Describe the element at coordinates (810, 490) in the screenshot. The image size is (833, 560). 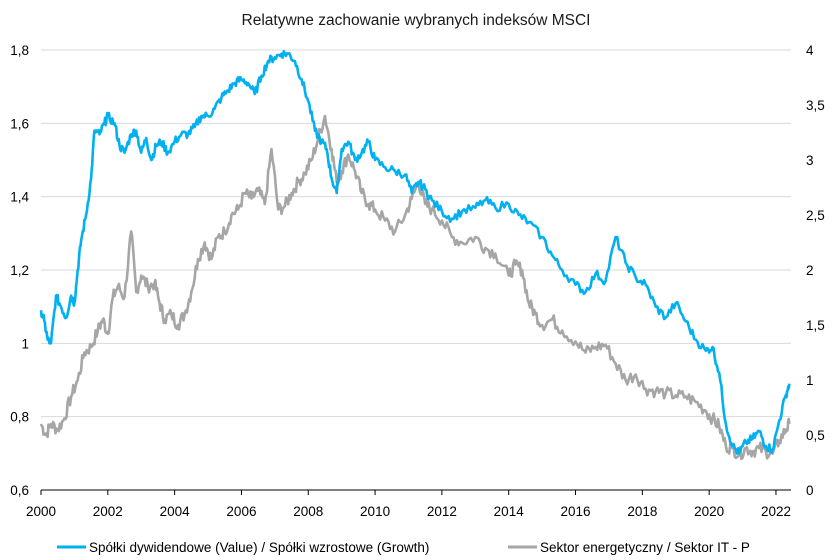
I see `right-tick-label: 0` at that location.